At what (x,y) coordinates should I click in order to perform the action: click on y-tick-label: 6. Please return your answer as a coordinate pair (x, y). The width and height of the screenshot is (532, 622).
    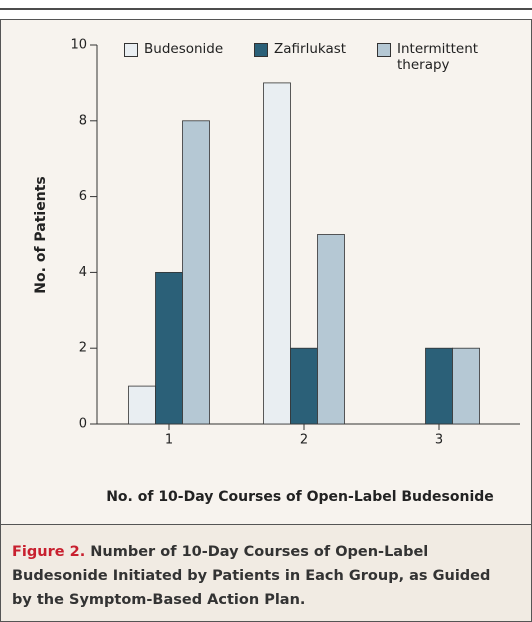
    Looking at the image, I should click on (83, 196).